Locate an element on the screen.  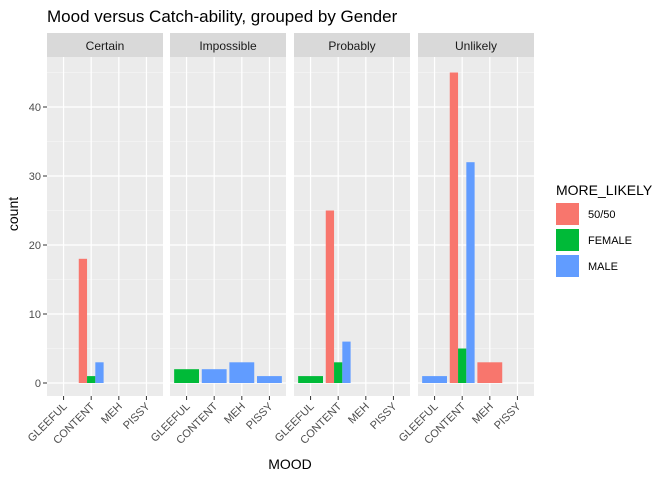
legend: MORE_LIKELY 50/50 FEMALE MALE is located at coordinates (604, 229).